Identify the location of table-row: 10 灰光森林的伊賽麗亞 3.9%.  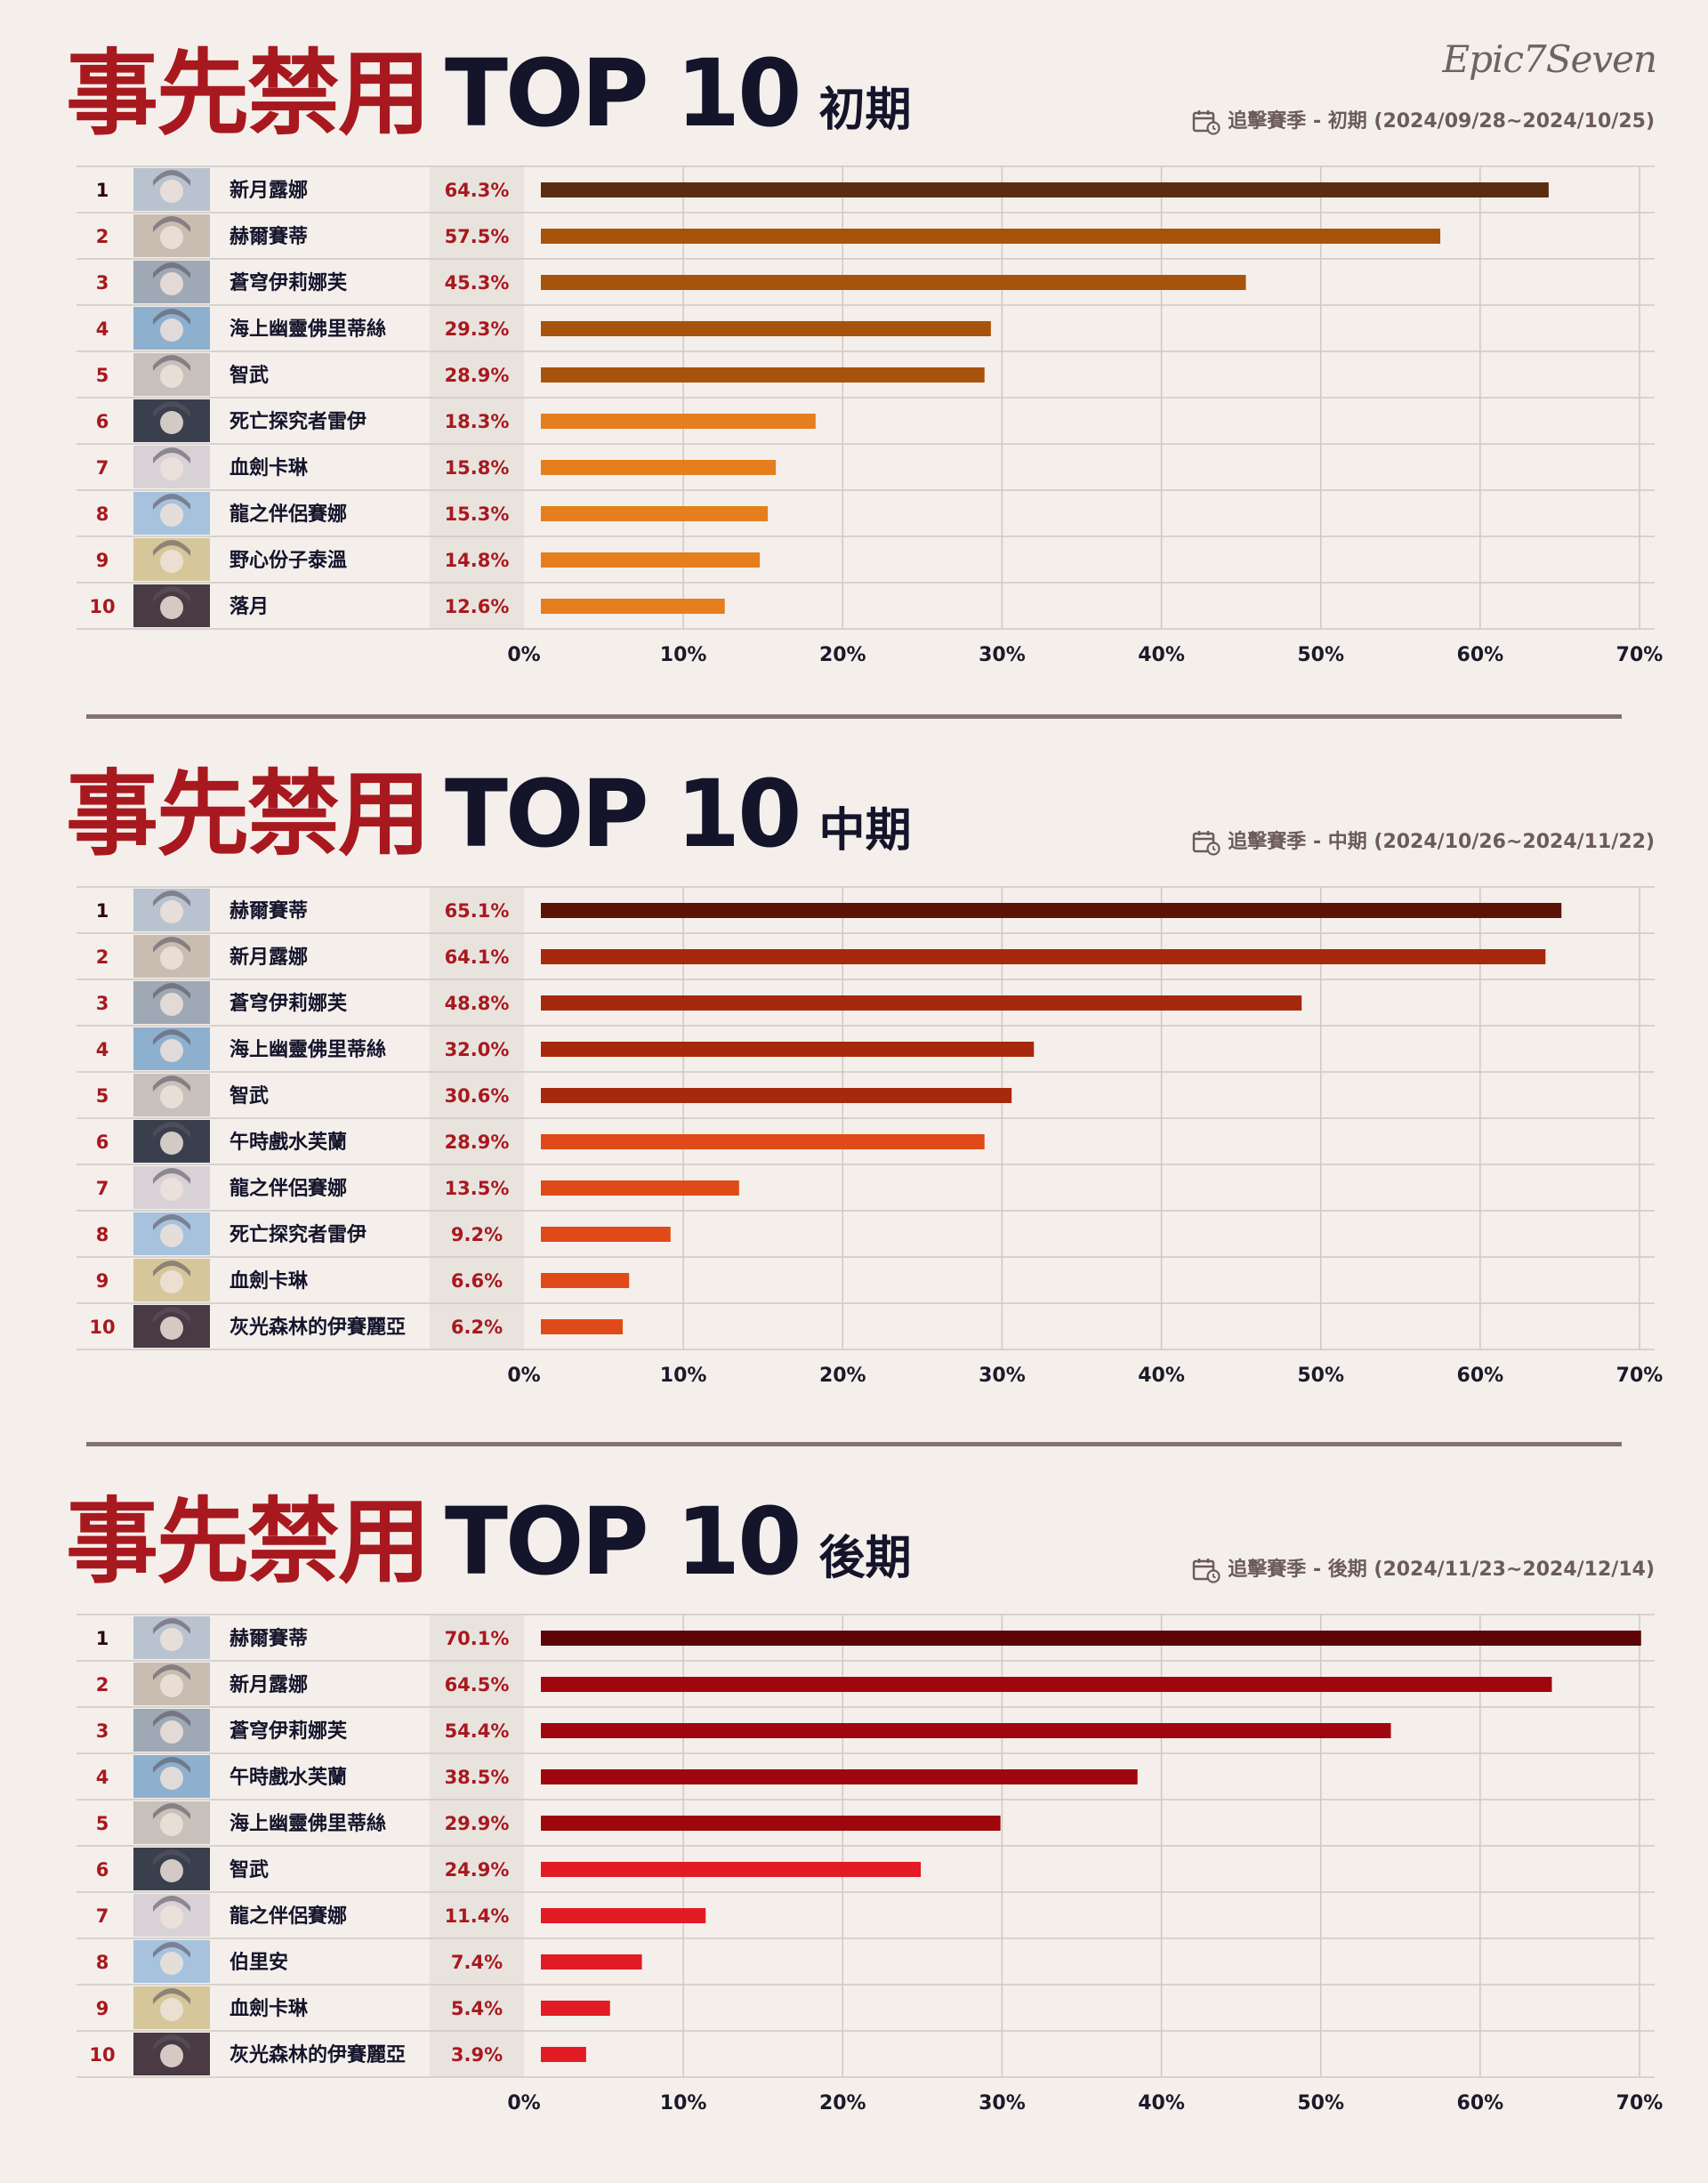
(337, 2054).